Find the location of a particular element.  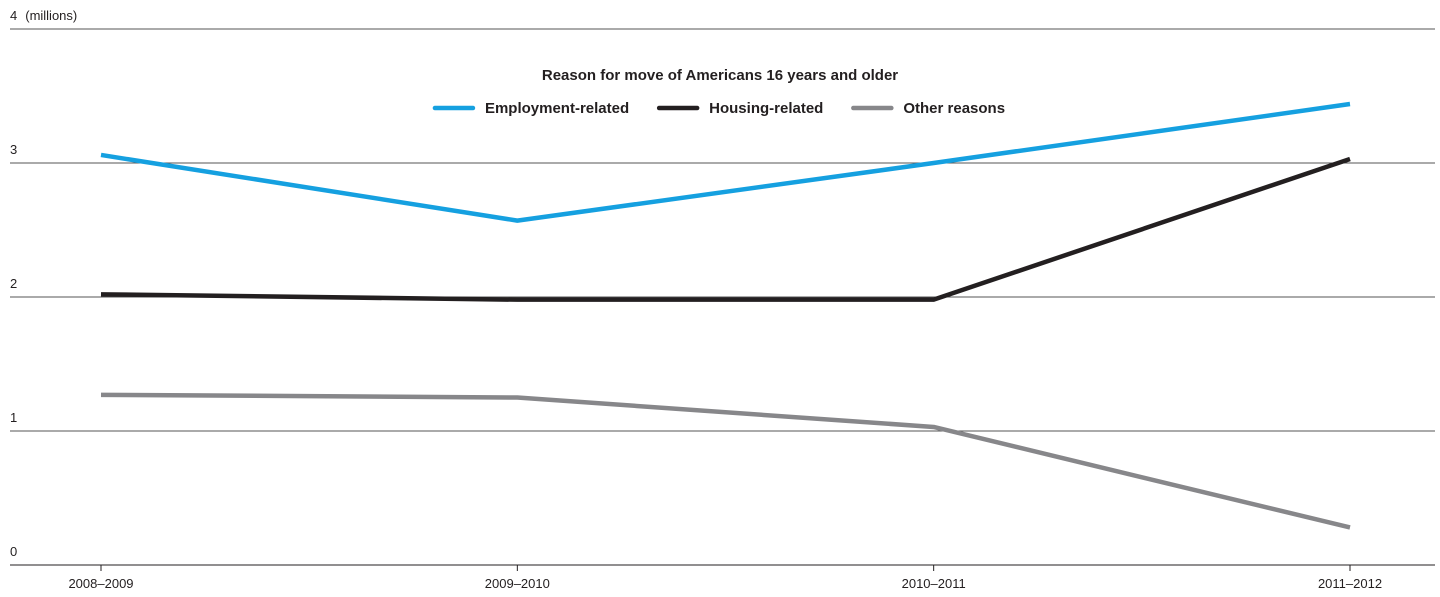

x-tick-label: 2008–2009 is located at coordinates (100, 583).